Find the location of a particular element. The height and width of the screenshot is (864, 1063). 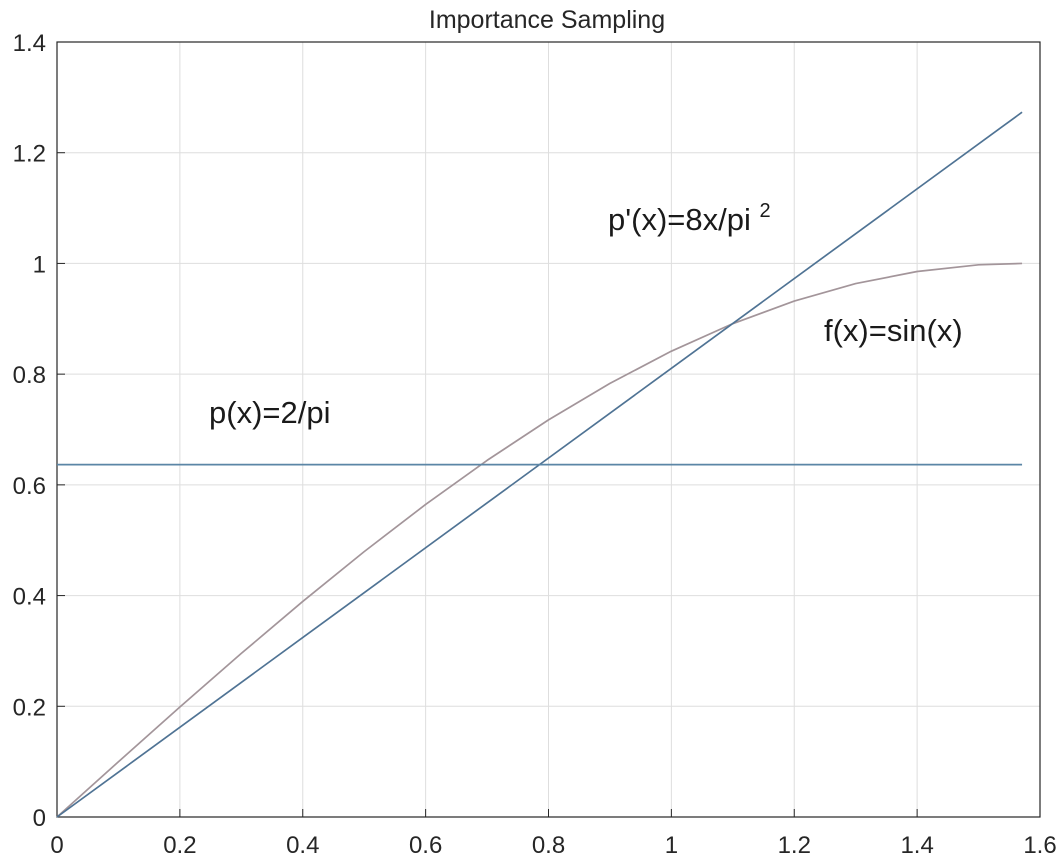

y-tick-label: 0 is located at coordinates (39, 818).